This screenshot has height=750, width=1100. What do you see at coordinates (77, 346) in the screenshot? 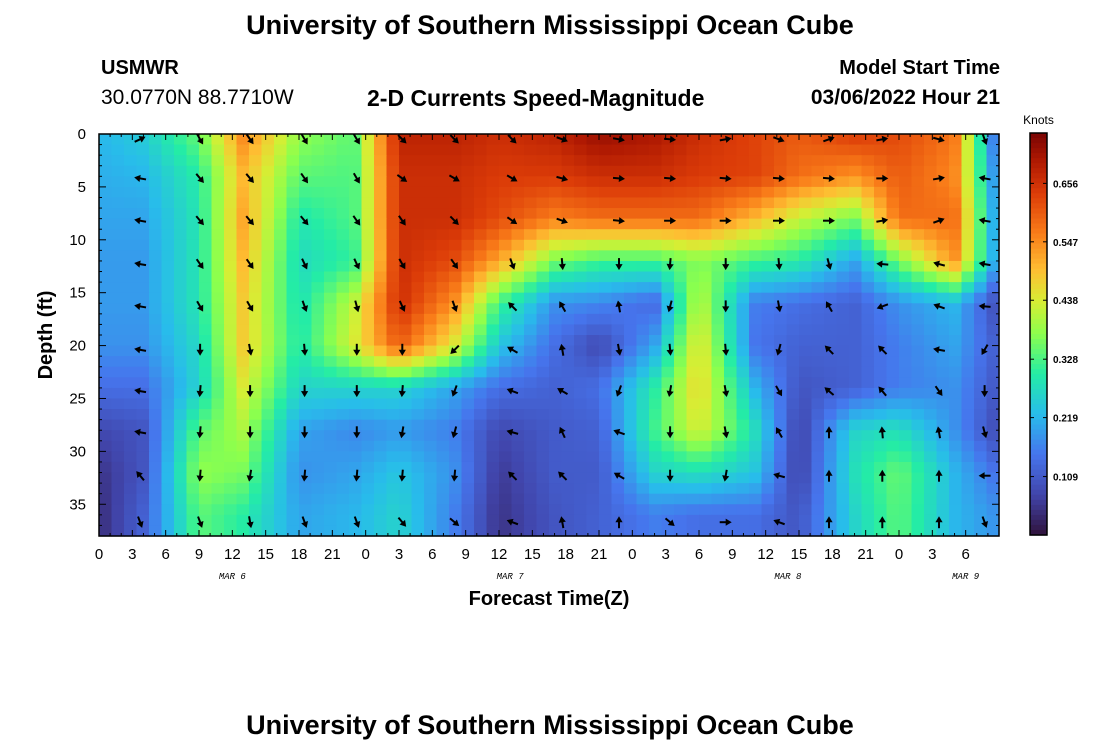
I see `y-tick-label: 20` at bounding box center [77, 346].